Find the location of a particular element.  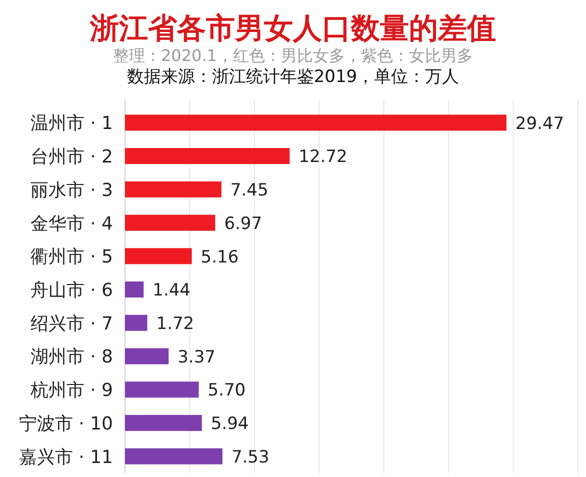

source-note: 数据来源：浙江统计年鉴2019，单位：万人 is located at coordinates (293, 77).